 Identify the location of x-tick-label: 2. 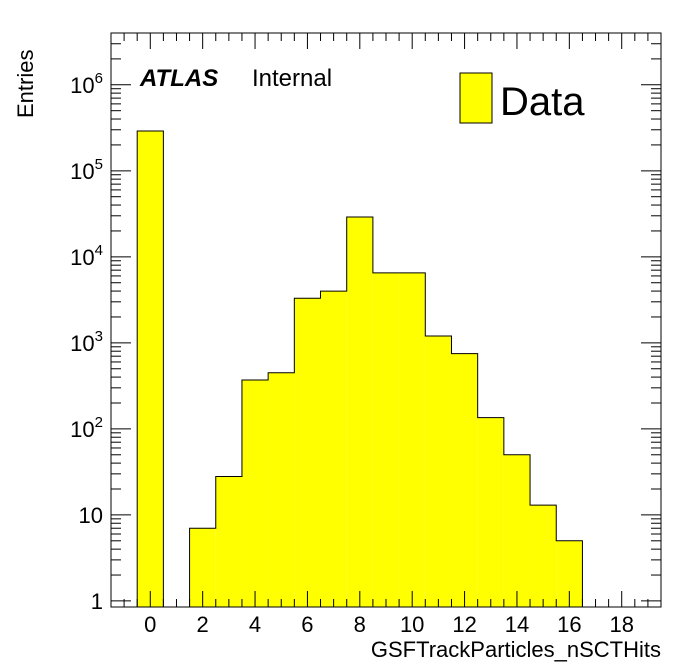
(203, 624).